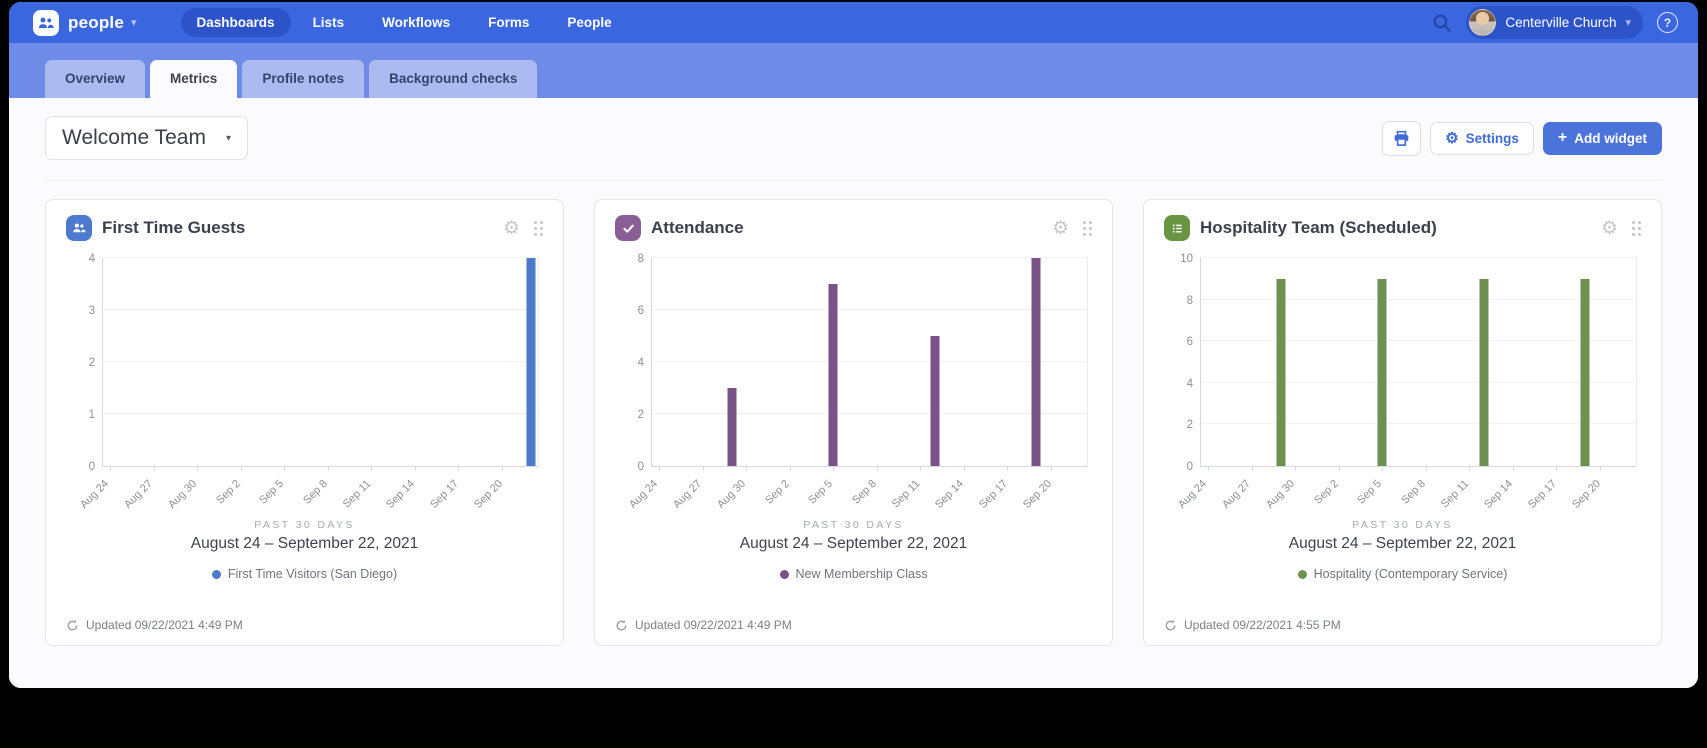  What do you see at coordinates (589, 22) in the screenshot?
I see `nav-item-people: People` at bounding box center [589, 22].